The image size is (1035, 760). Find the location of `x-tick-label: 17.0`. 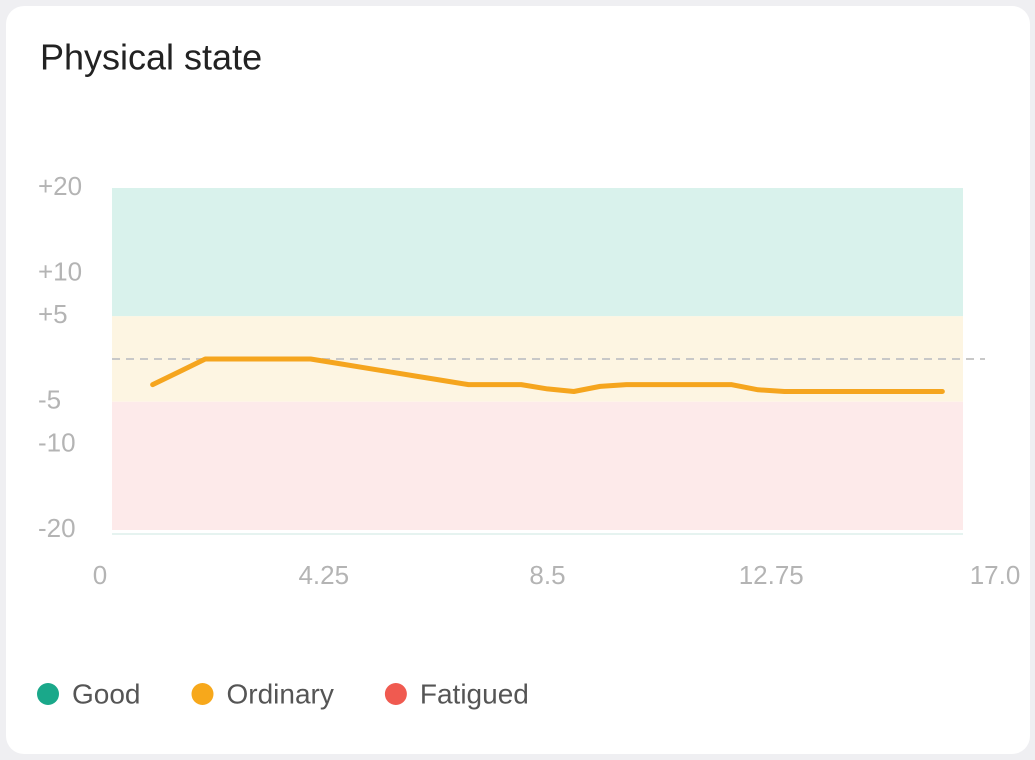

x-tick-label: 17.0 is located at coordinates (995, 575).